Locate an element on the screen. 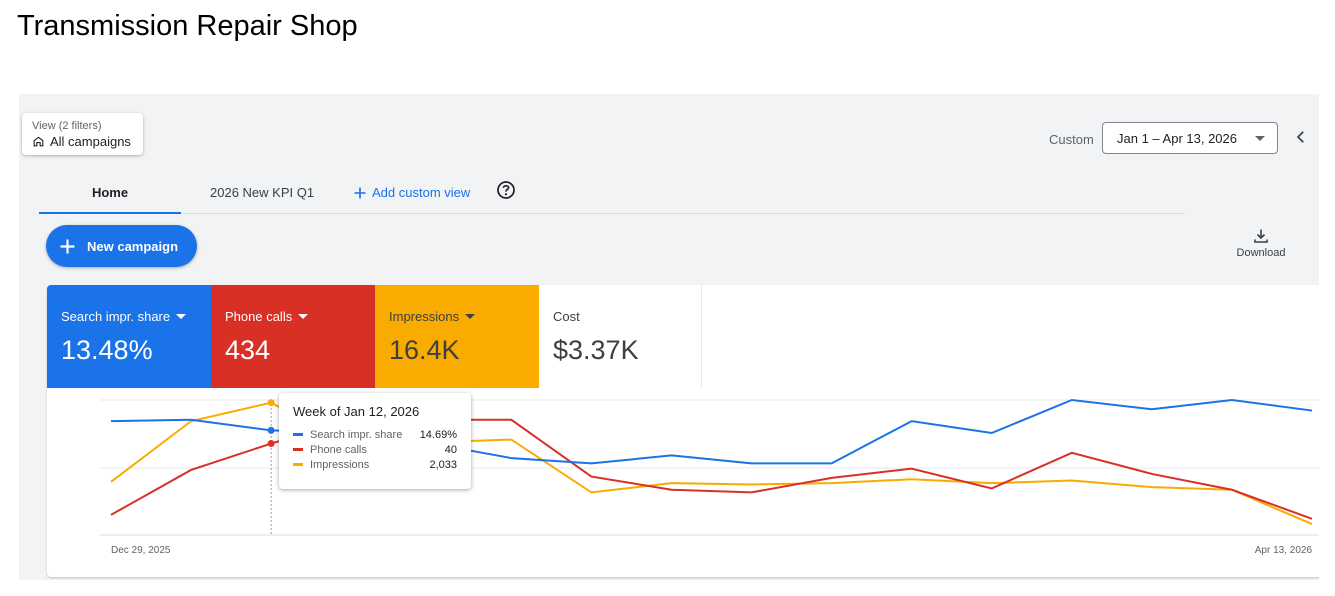 This screenshot has height=596, width=1335. tooltip-row: Phone calls 40 is located at coordinates (375, 449).